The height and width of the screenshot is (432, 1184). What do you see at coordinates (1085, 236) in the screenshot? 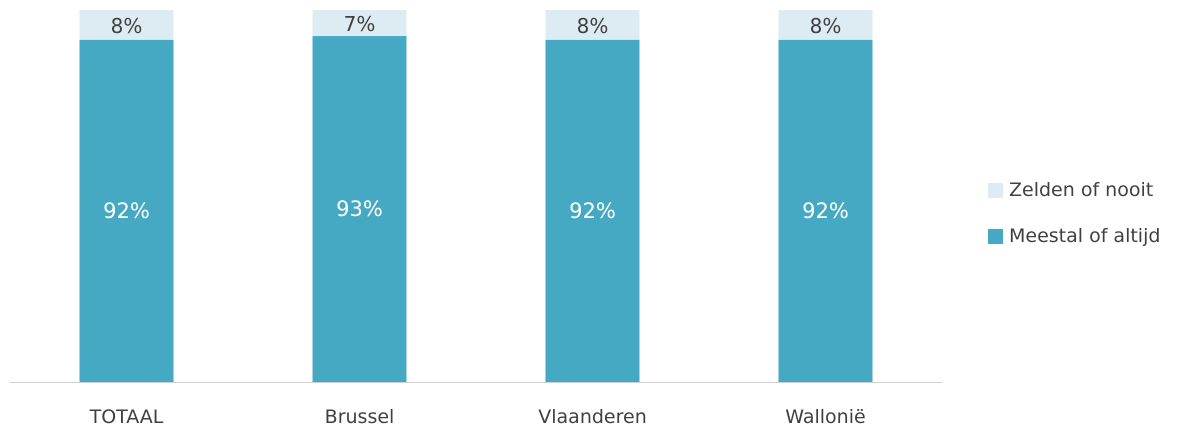
I see `legend-label-meestal: Meestal of altijd` at bounding box center [1085, 236].